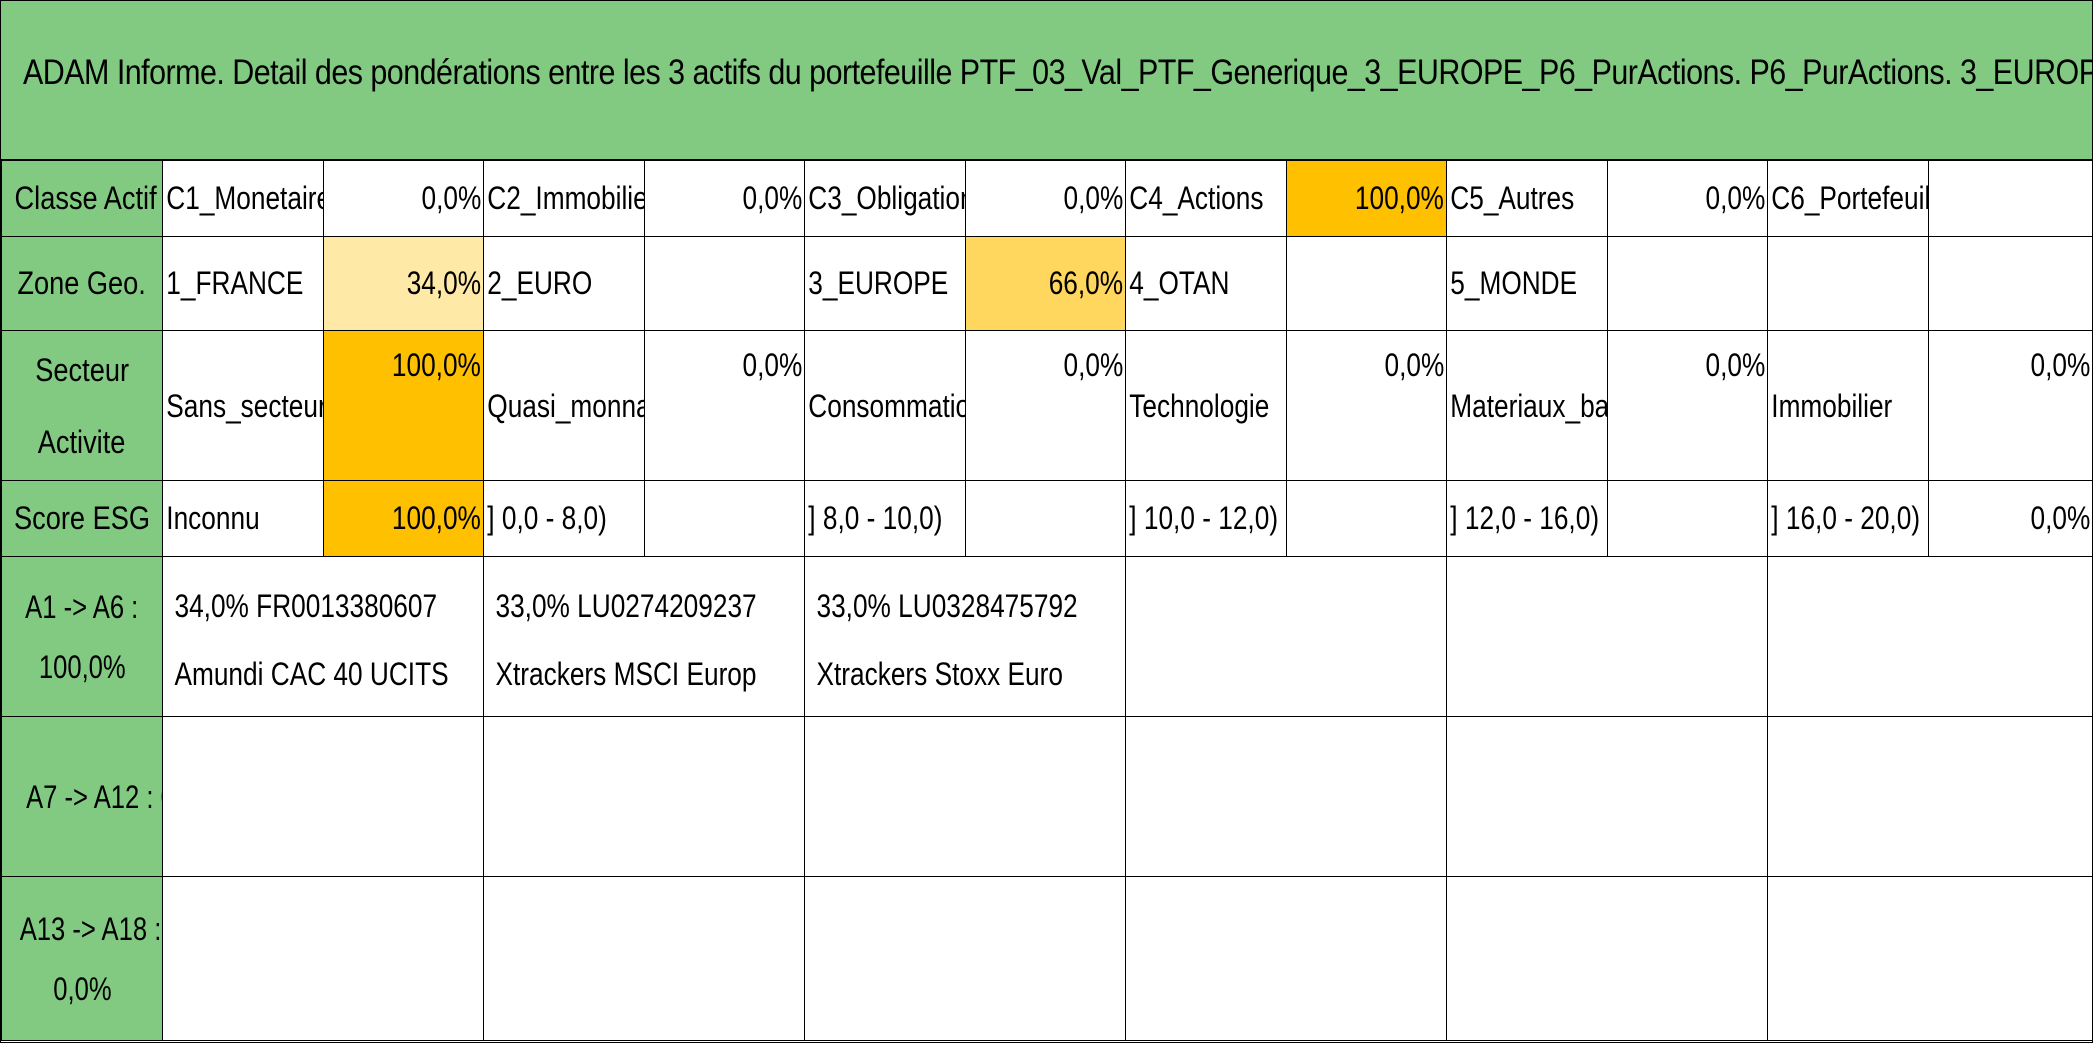  I want to click on cell-label: Quasi_monnaie, so click(564, 405).